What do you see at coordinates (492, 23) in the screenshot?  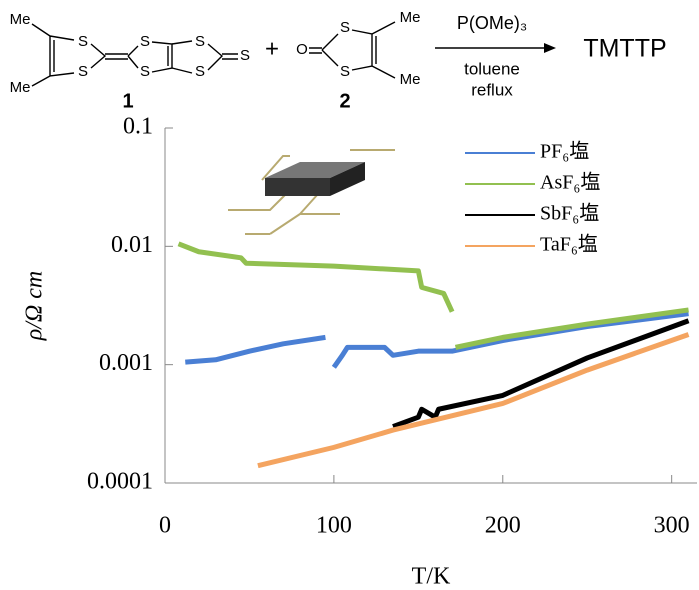 I see `reagent: P(OMe)₃` at bounding box center [492, 23].